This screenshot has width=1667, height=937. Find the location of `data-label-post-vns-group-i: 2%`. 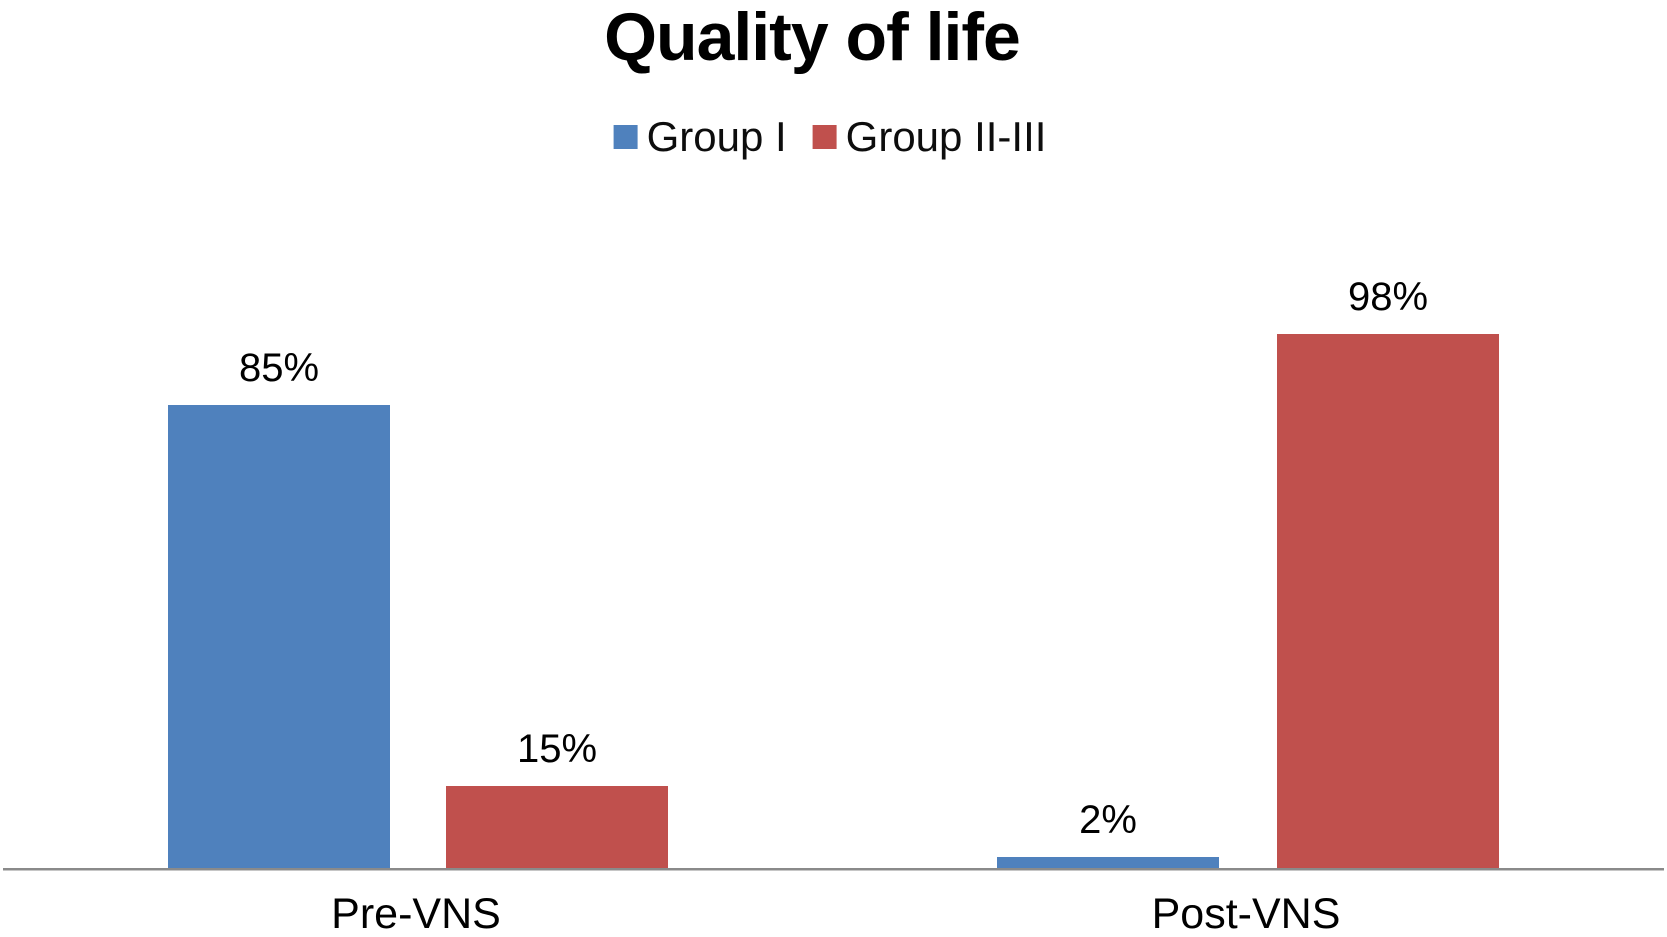

data-label-post-vns-group-i: 2% is located at coordinates (1108, 820).